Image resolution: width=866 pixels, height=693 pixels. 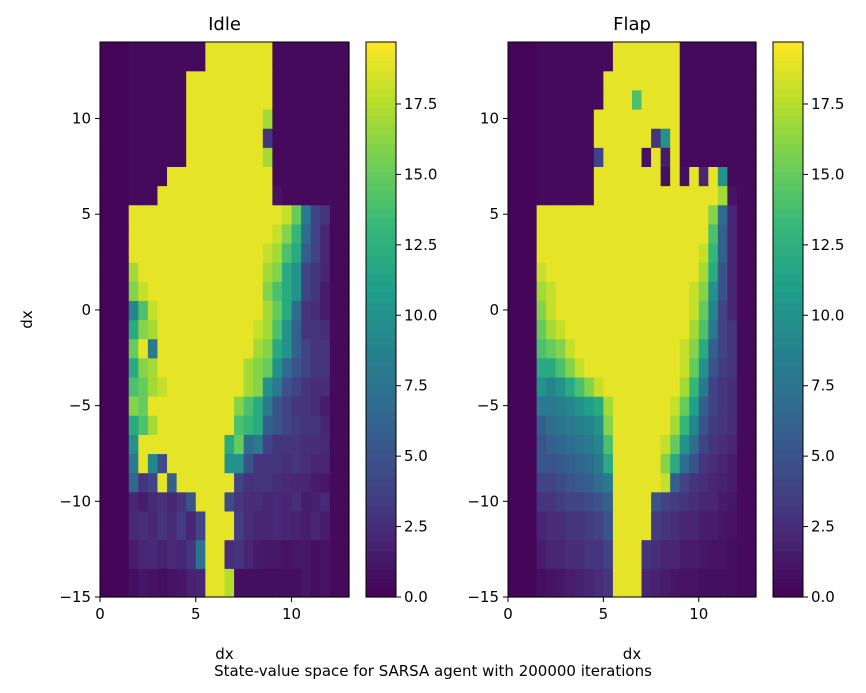 I want to click on colorbar-tick-label: 17.5, so click(x=420, y=104).